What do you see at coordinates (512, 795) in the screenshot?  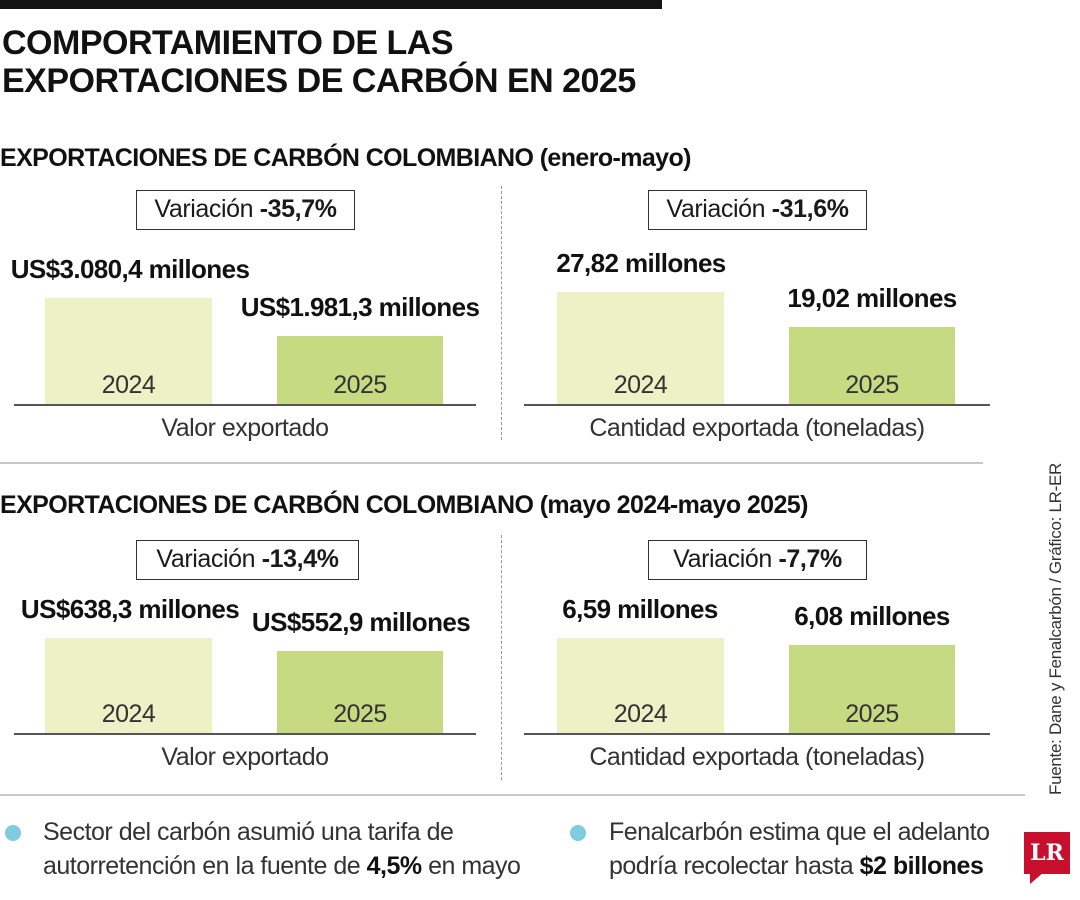 I see `footer-divider` at bounding box center [512, 795].